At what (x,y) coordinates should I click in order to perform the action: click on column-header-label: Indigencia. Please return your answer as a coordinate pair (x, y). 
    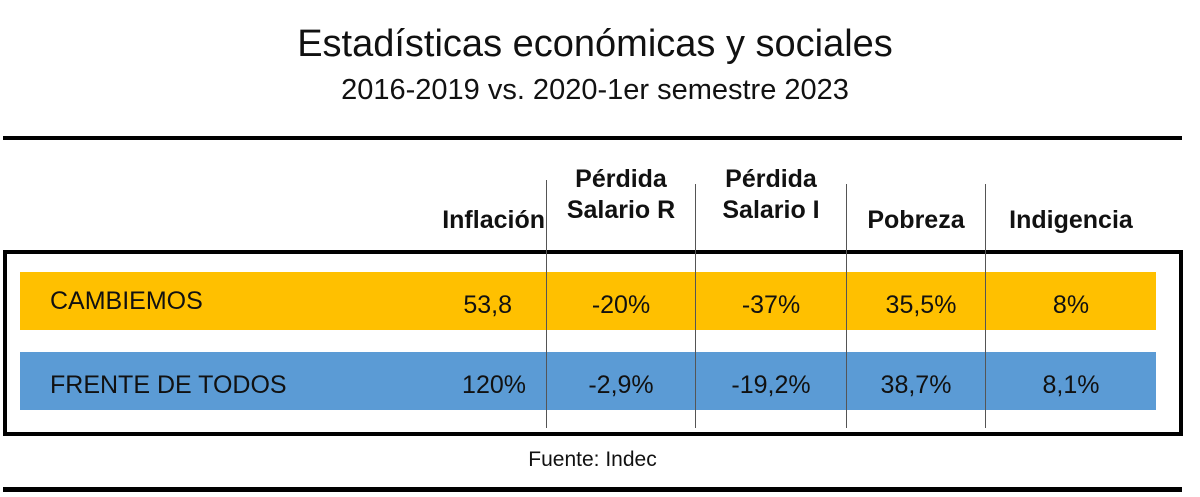
    Looking at the image, I should click on (1071, 220).